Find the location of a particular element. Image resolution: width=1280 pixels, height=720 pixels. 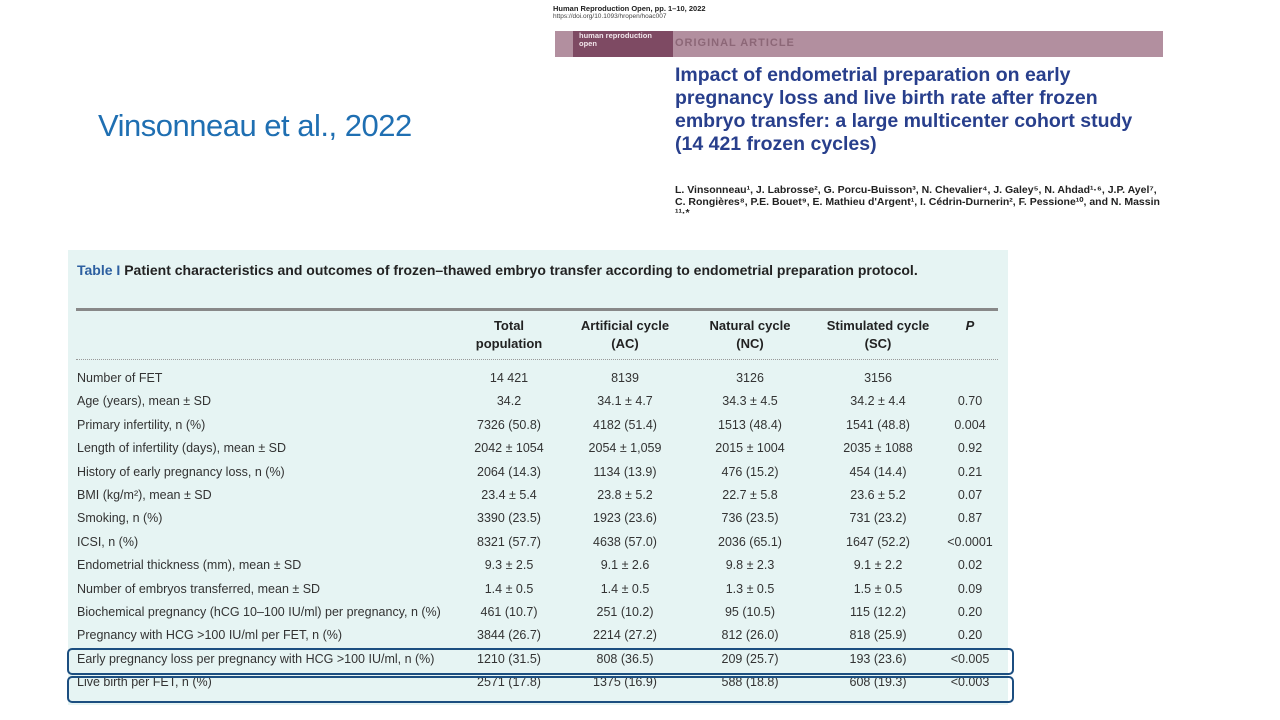

cell-value: 0.21 is located at coordinates (970, 471).